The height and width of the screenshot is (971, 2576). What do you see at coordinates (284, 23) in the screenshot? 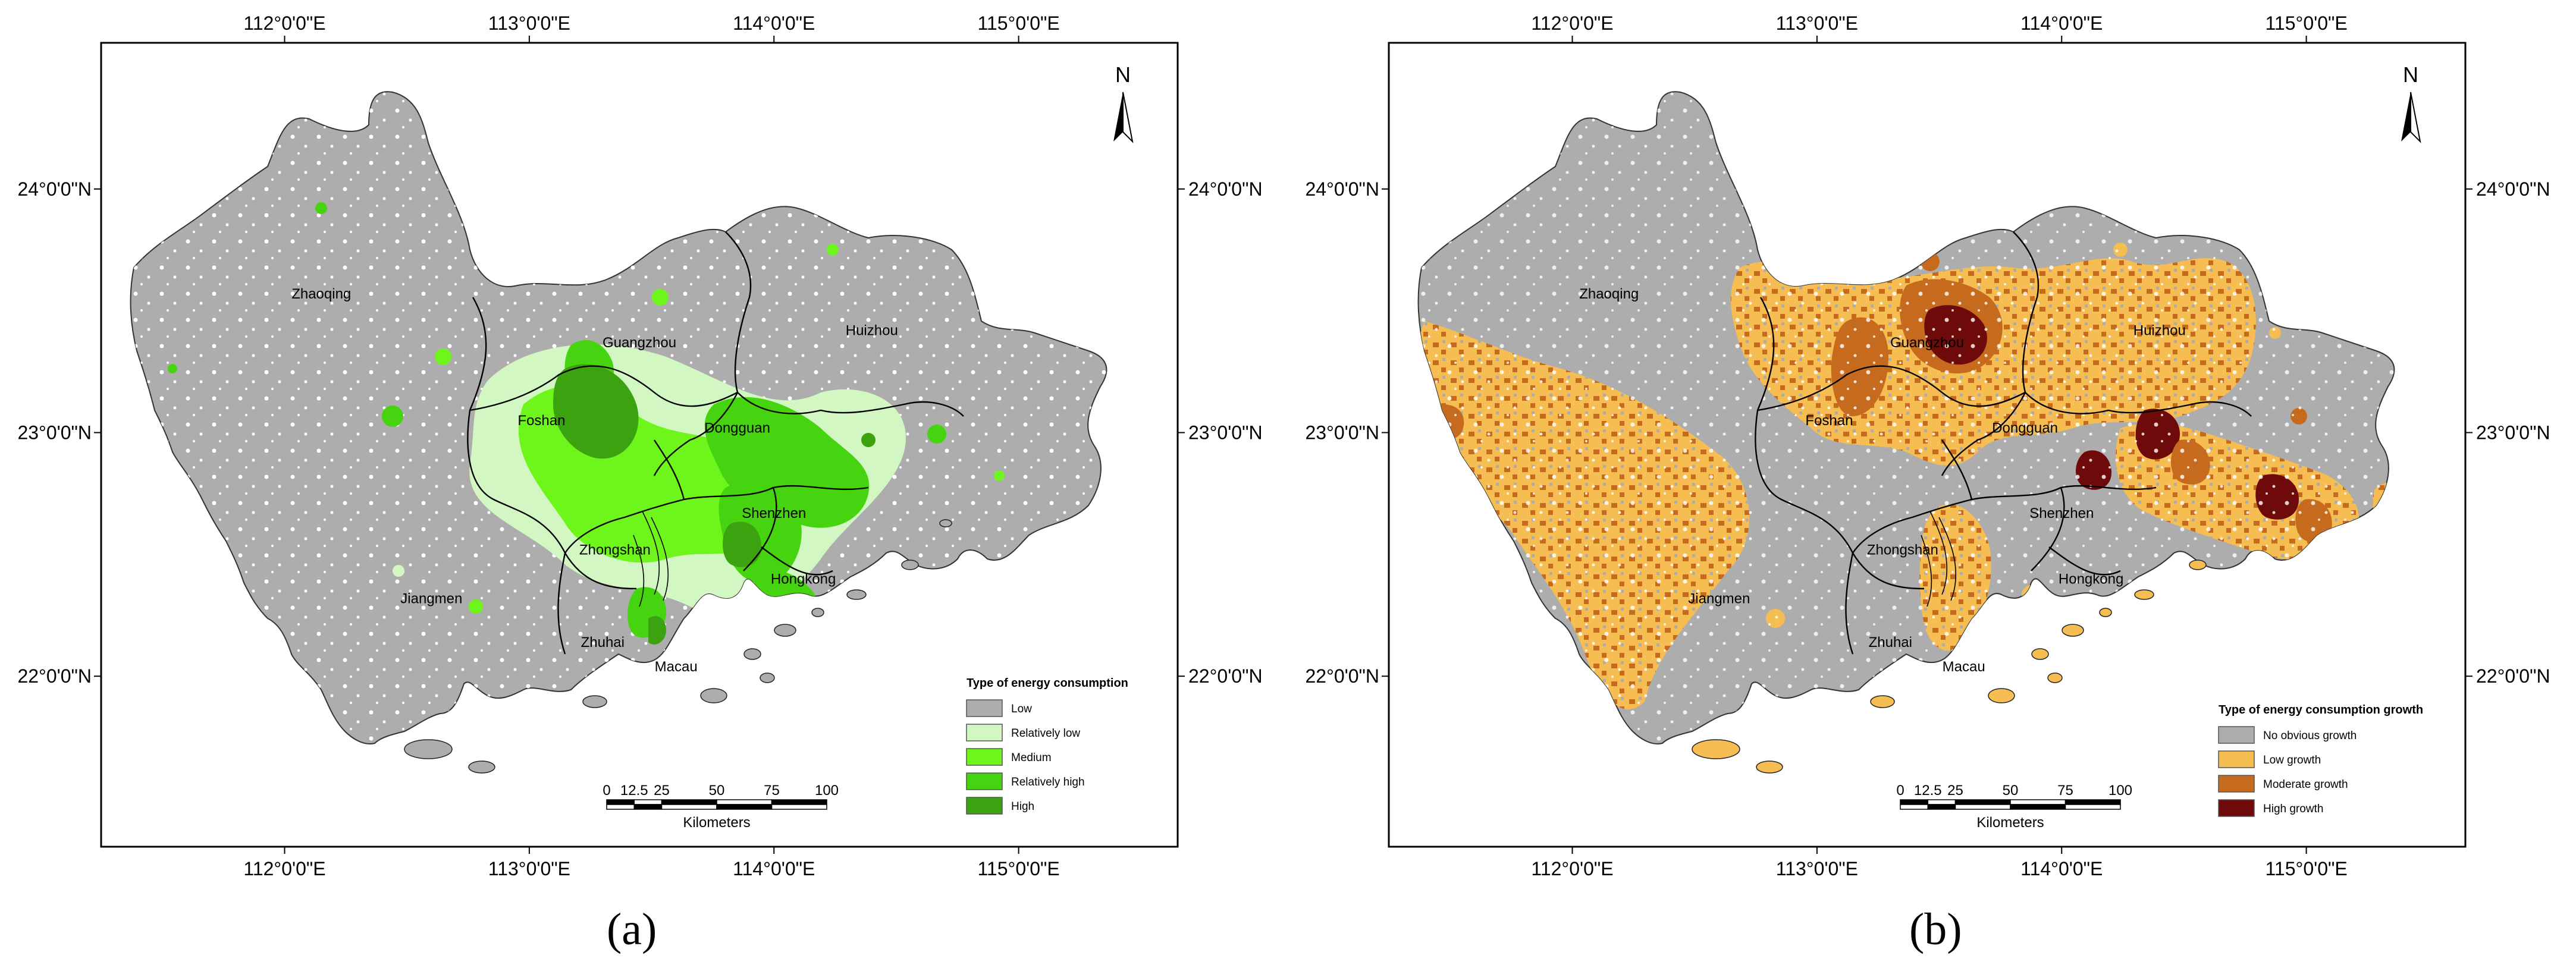
I see `lon-tick-label-top: 112°0'0"E` at bounding box center [284, 23].